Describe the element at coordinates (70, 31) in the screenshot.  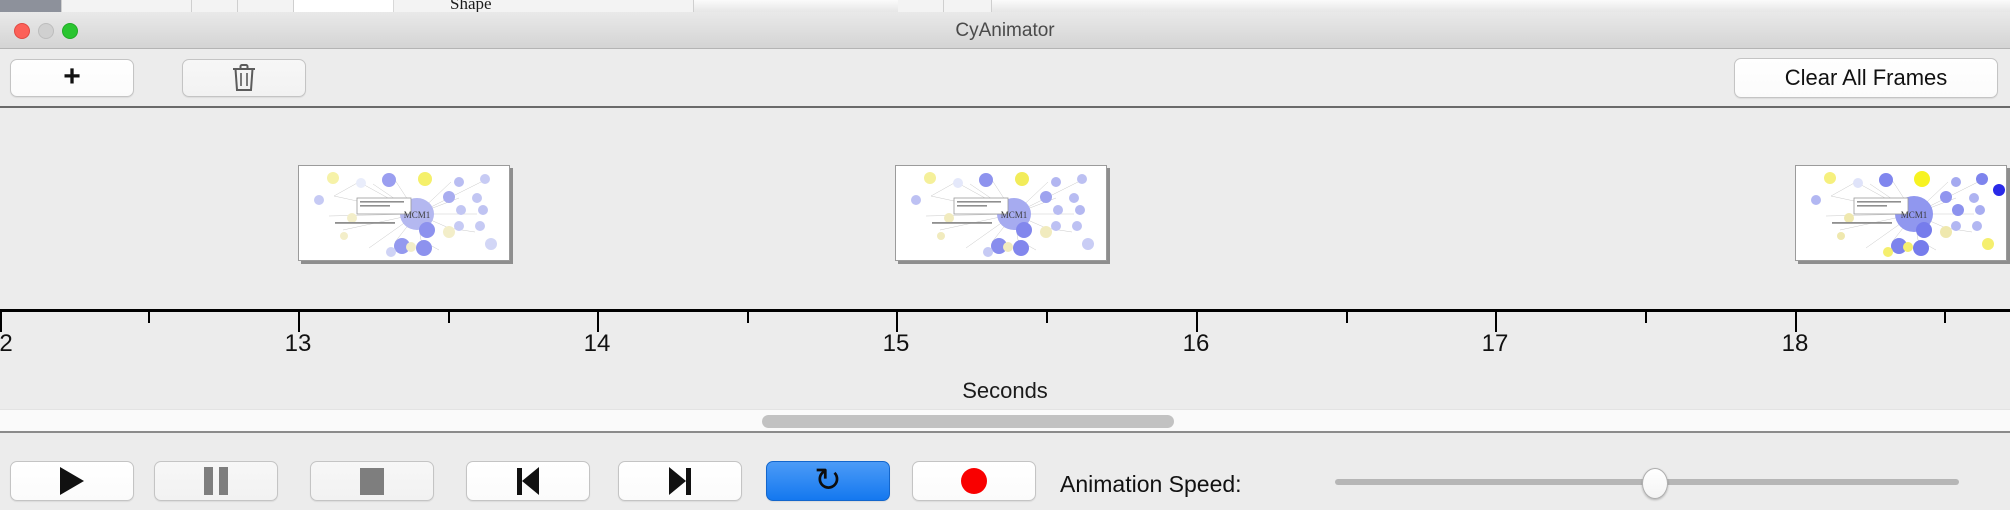
I see `zoom-button` at that location.